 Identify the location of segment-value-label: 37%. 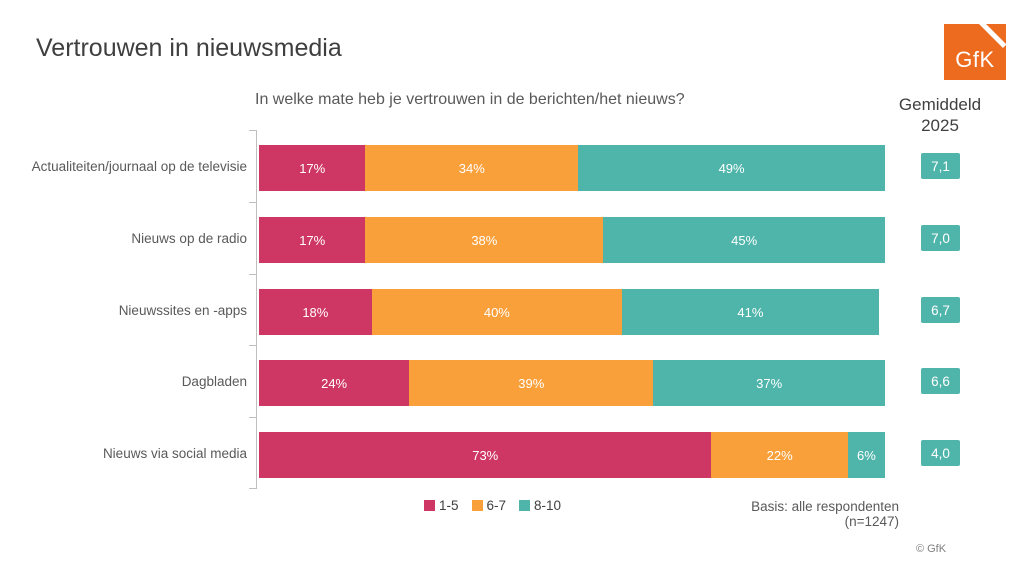
(769, 383).